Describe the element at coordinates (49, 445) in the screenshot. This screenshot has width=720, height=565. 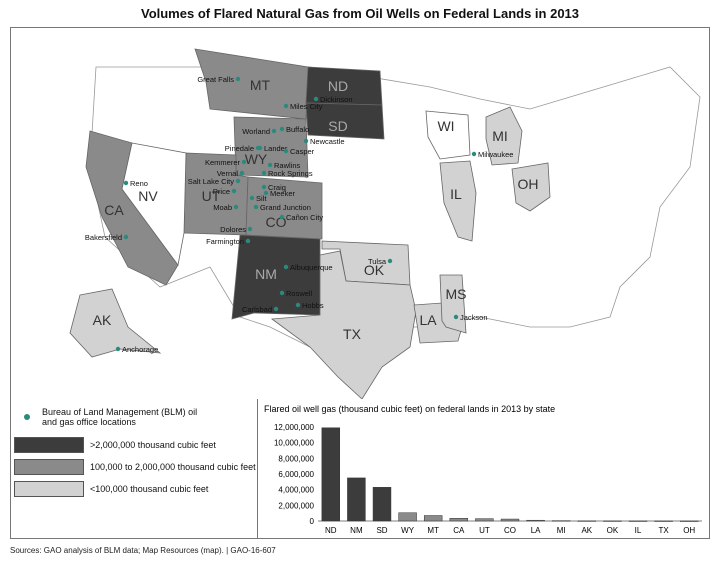
I see `legend-swatch-dark` at that location.